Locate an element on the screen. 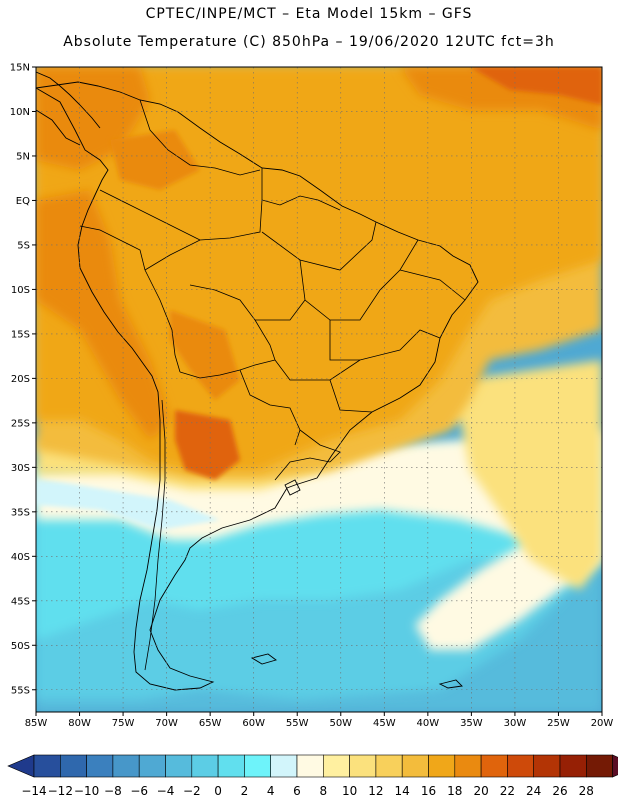 This screenshot has height=800, width=618. colorbar-label: 26 is located at coordinates (559, 791).